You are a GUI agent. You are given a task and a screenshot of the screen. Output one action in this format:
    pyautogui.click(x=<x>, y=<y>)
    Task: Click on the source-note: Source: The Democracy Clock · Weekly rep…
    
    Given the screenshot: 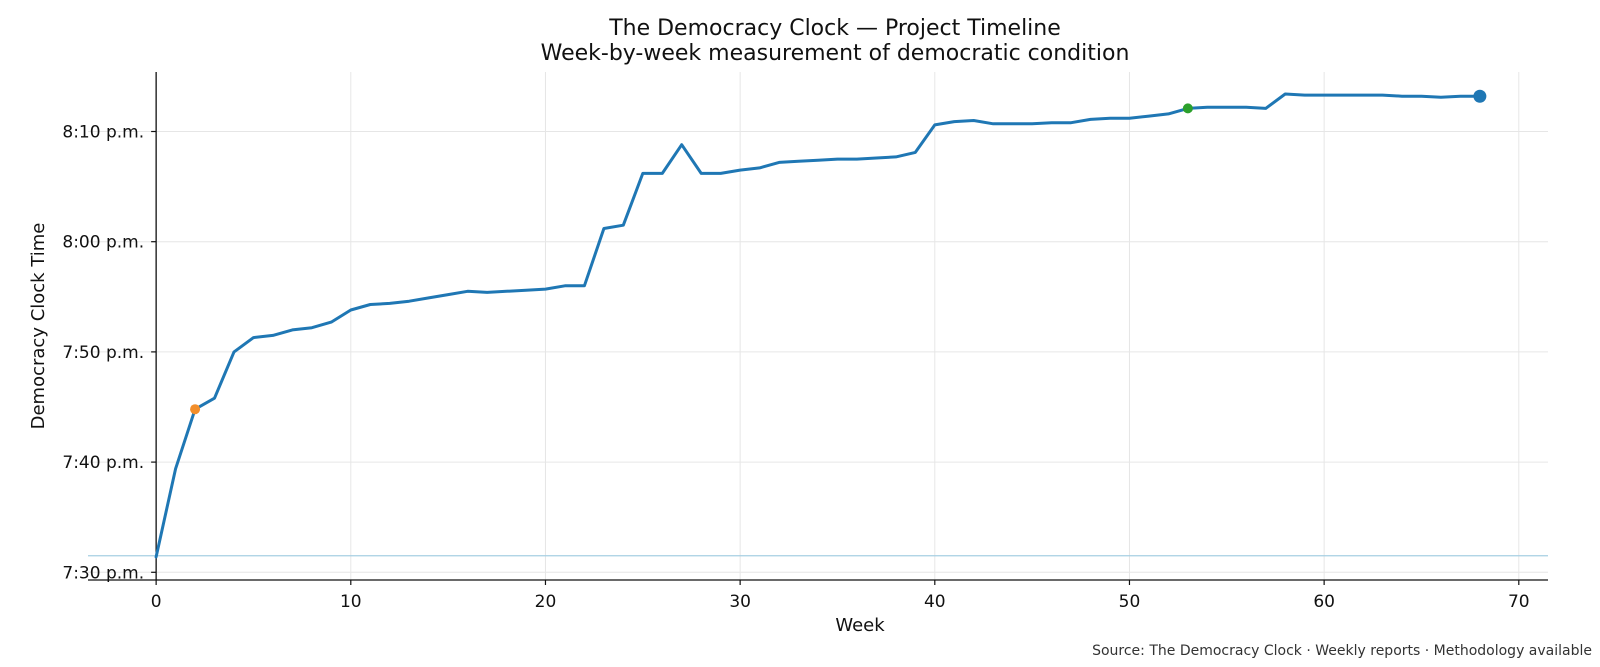 What is the action you would take?
    pyautogui.click(x=1342, y=651)
    